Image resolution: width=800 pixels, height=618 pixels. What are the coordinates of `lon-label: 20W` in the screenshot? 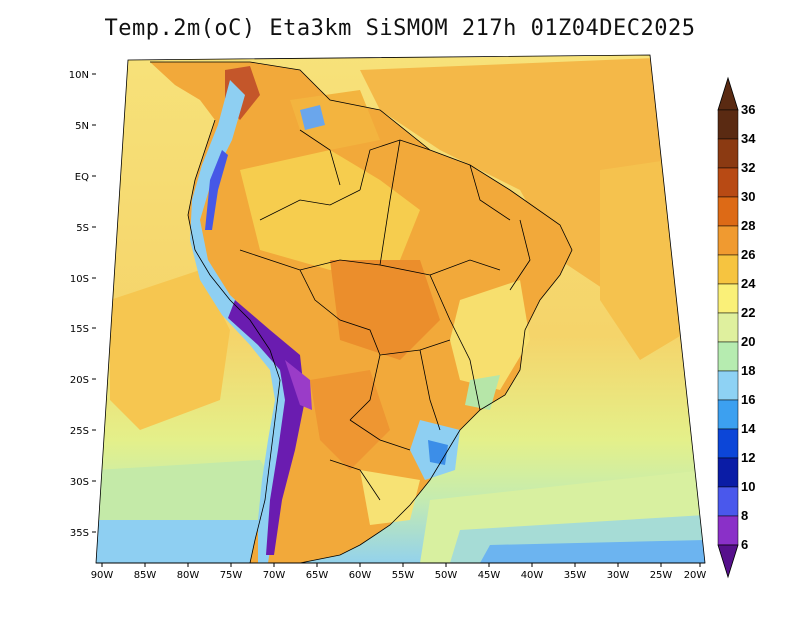 It's located at (695, 575).